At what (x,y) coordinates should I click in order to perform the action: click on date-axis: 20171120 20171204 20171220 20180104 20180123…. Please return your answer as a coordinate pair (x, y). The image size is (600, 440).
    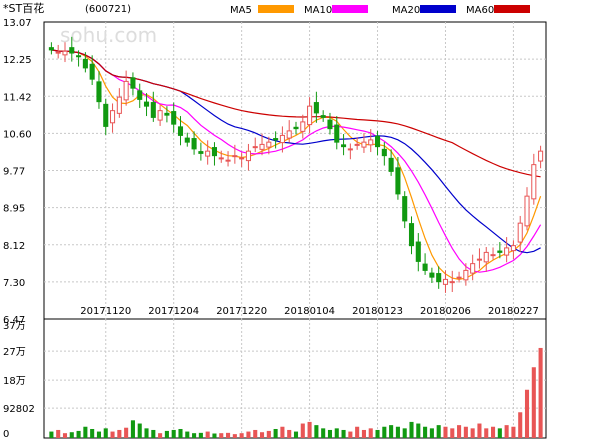
    Looking at the image, I should click on (309, 311).